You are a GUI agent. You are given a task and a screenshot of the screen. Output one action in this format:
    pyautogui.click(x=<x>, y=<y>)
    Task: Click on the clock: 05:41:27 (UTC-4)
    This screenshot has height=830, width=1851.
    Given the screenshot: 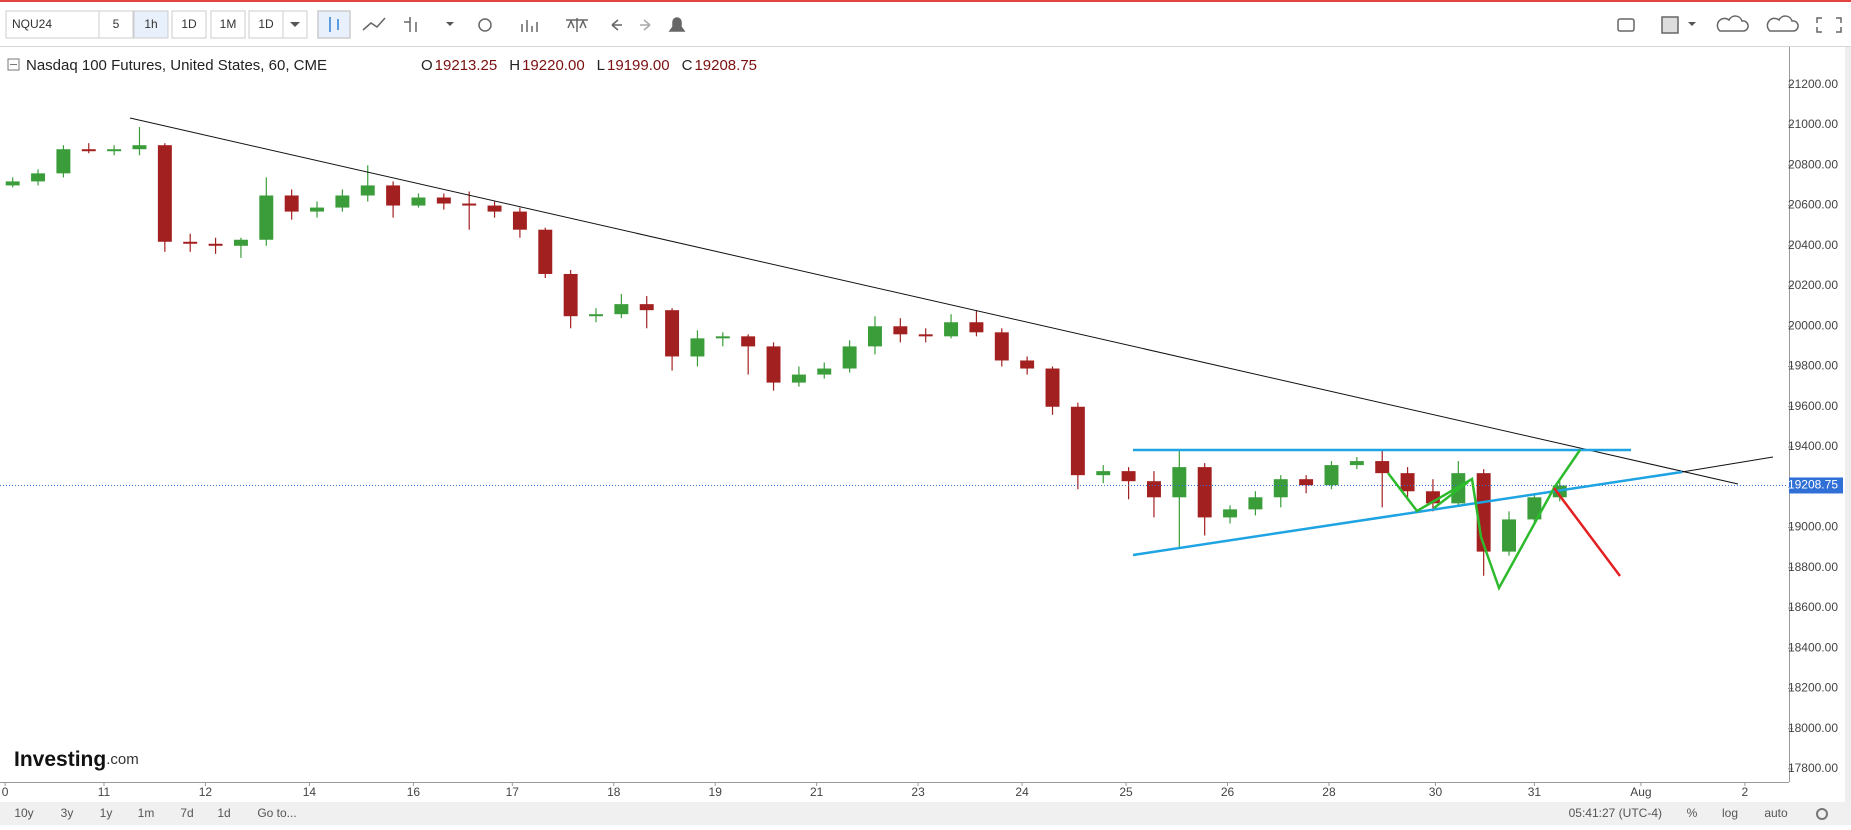 What is the action you would take?
    pyautogui.click(x=1615, y=813)
    